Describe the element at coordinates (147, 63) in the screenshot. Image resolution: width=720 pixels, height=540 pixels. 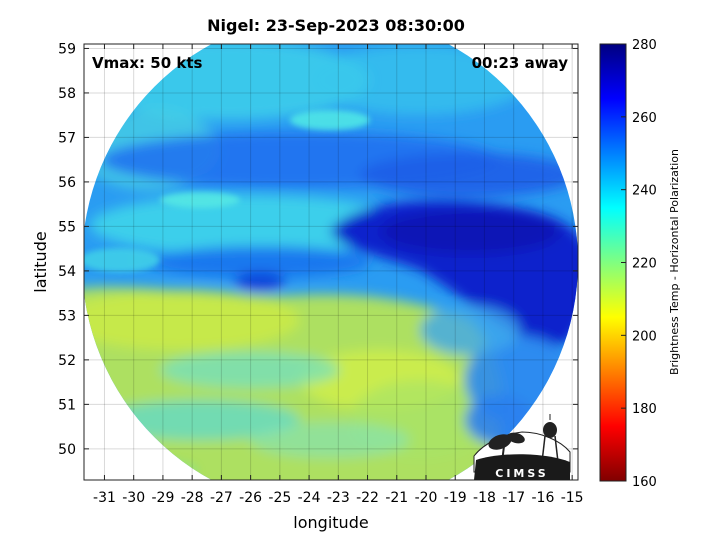
I see `vmax-label: Vmax: 50 kts` at that location.